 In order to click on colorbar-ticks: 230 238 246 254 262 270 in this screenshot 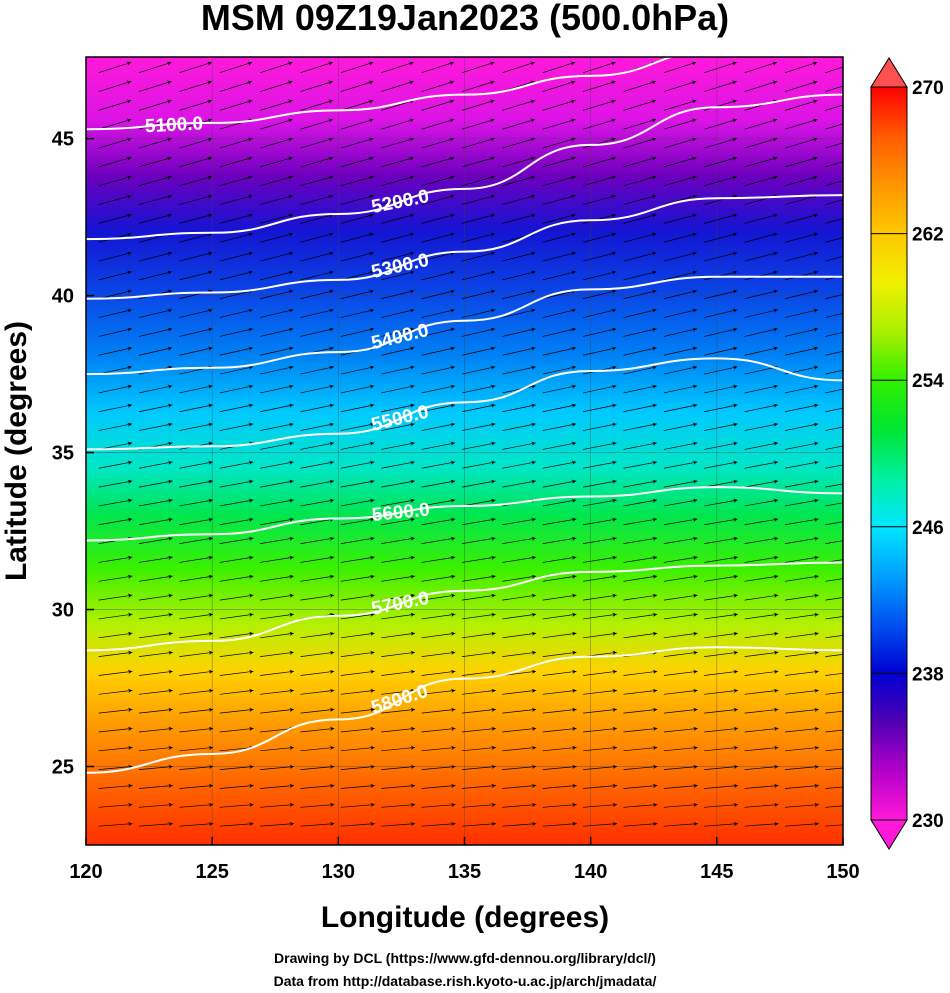, I will do `click(907, 455)`.